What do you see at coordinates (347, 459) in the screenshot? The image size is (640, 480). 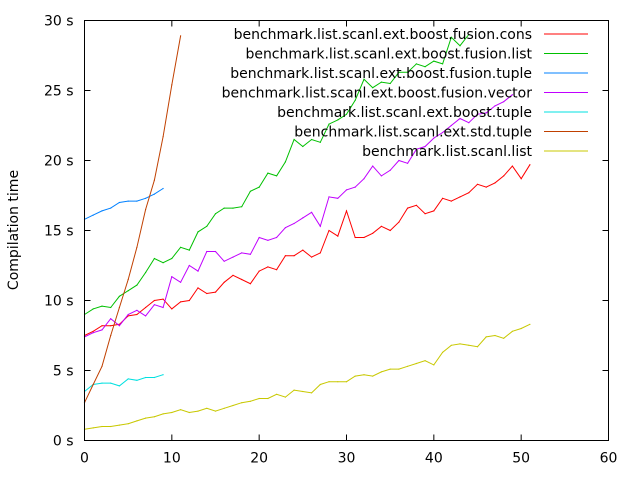 I see `x-tick-label: 30` at bounding box center [347, 459].